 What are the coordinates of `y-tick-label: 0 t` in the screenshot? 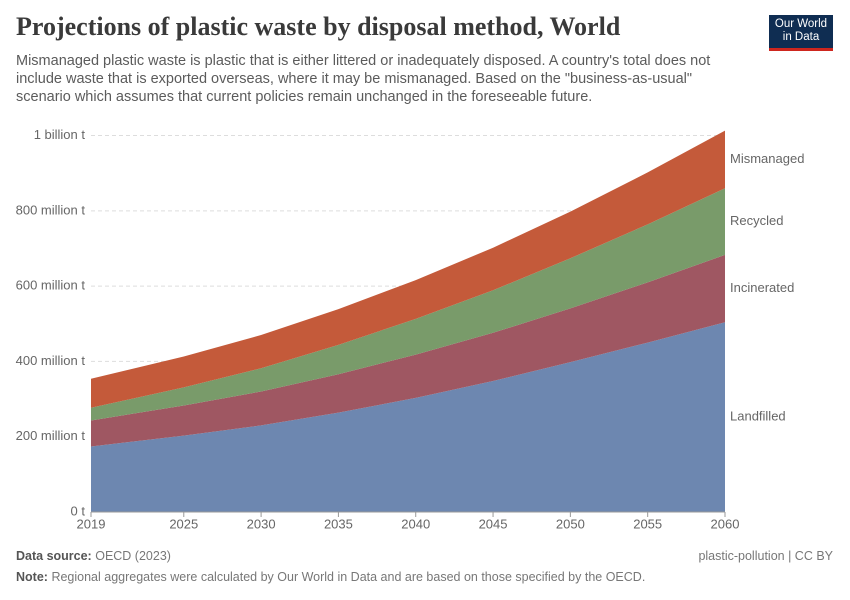 It's located at (78, 510).